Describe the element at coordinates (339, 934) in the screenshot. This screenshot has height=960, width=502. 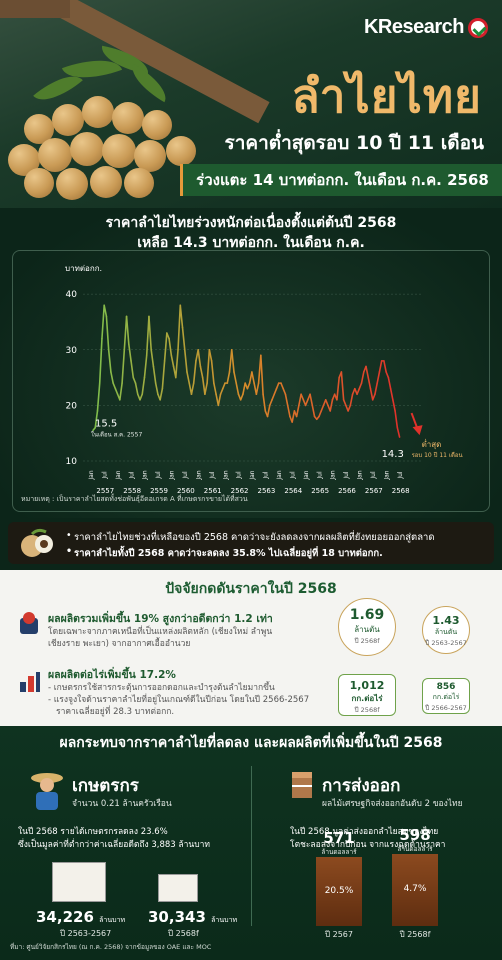
I see `export-year-1: ปี 2567` at that location.